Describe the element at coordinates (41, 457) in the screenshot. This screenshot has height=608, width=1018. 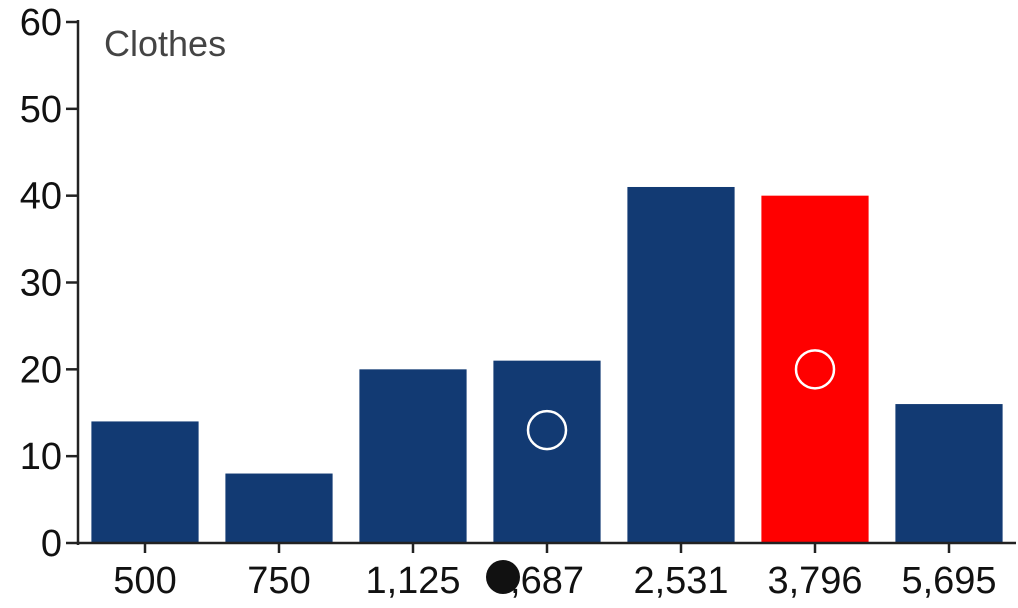
I see `y-tick-label-1: 10` at that location.